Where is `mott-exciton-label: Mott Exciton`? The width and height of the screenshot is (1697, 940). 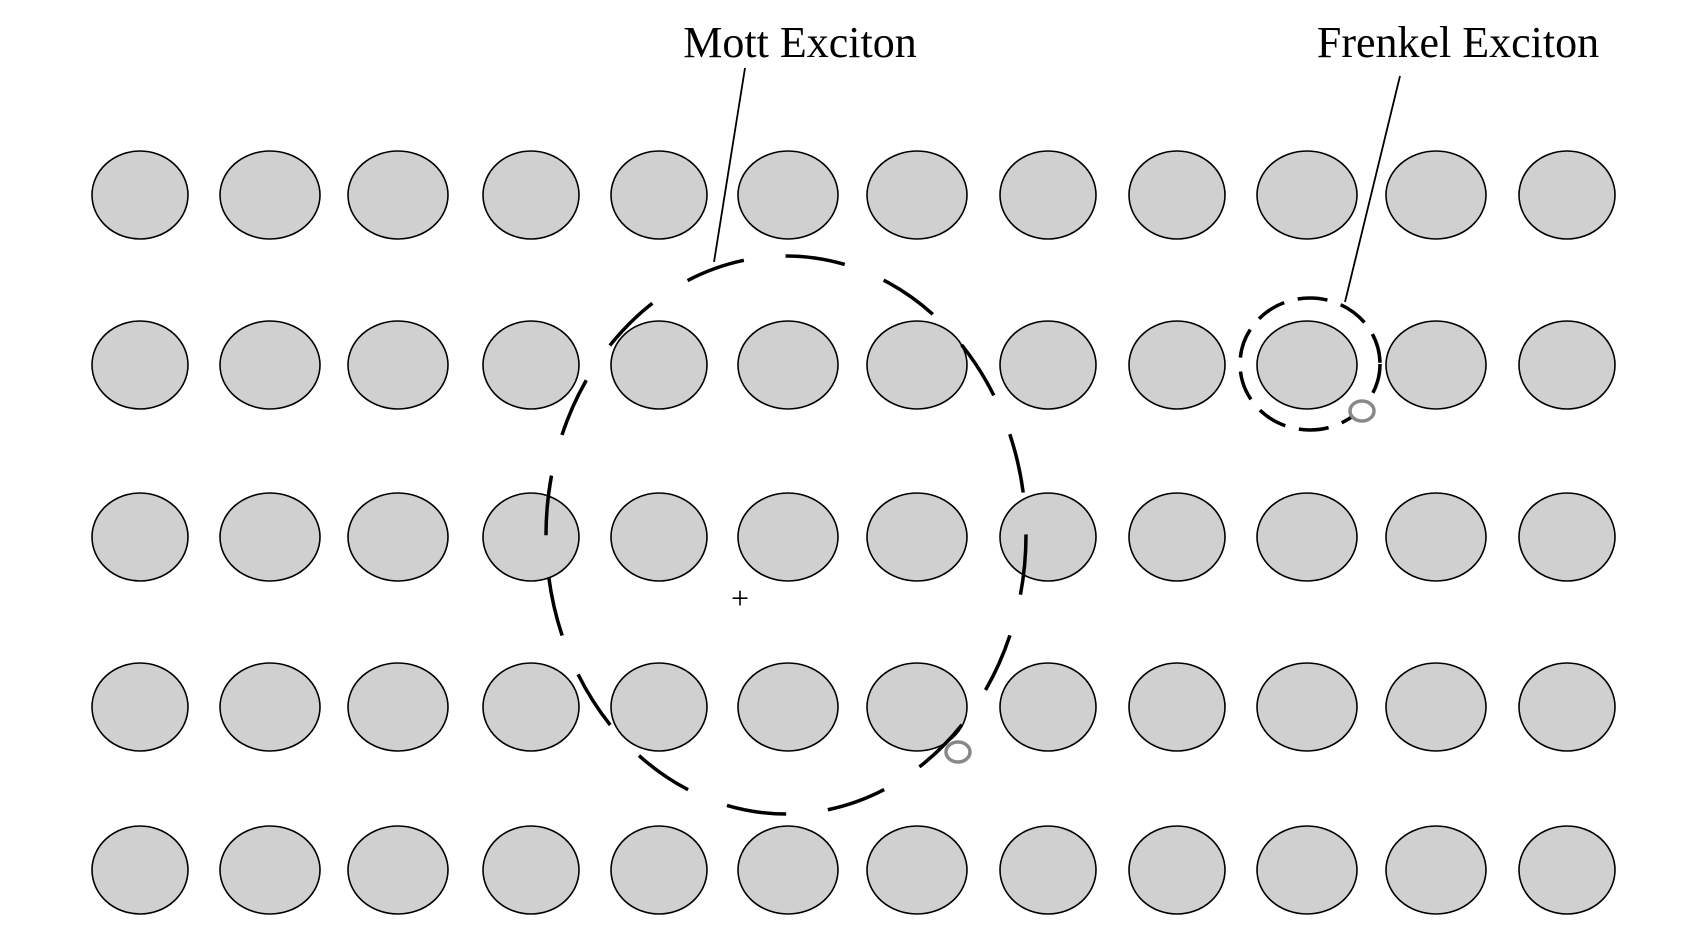 mott-exciton-label: Mott Exciton is located at coordinates (799, 42).